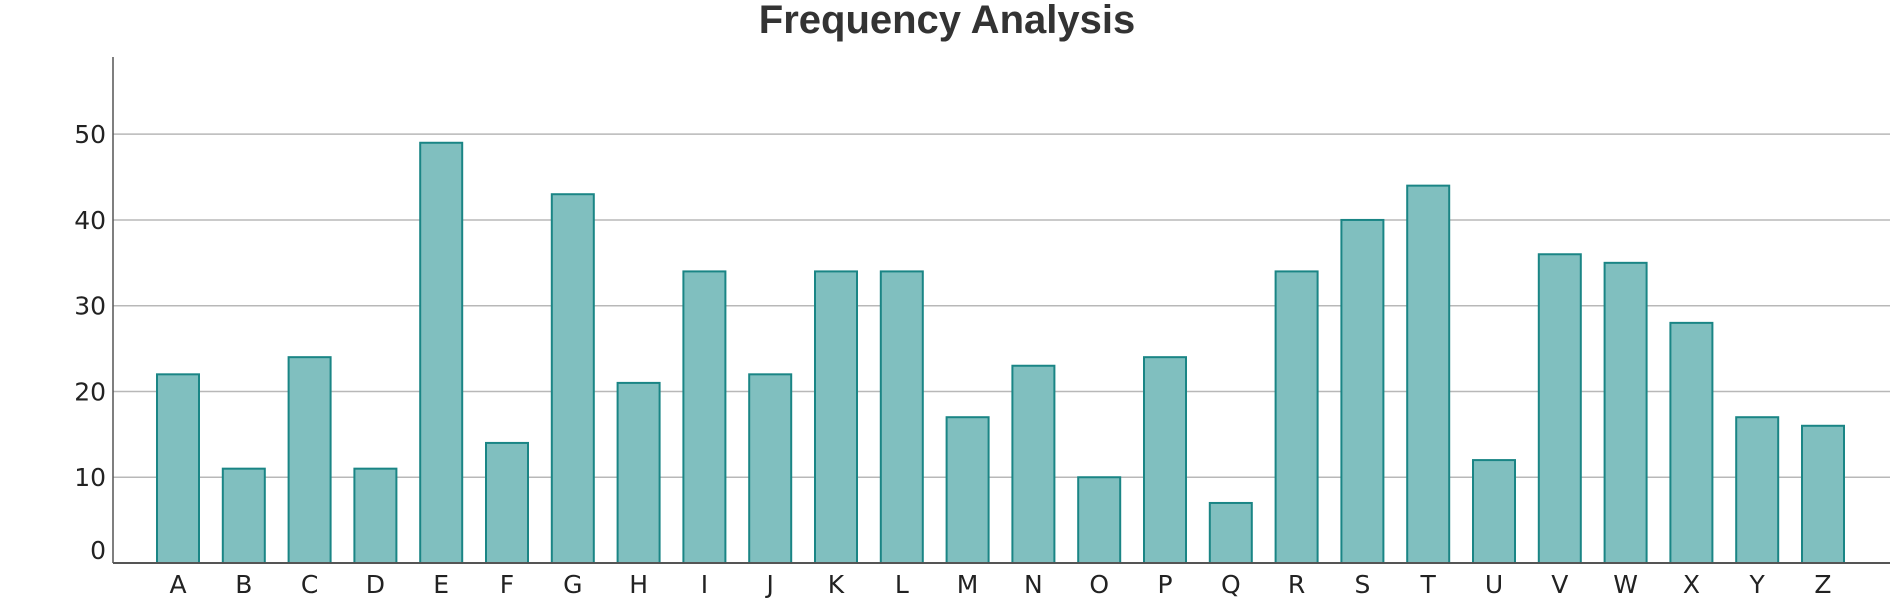 Image resolution: width=1894 pixels, height=600 pixels. What do you see at coordinates (572, 378) in the screenshot?
I see `bar-G` at bounding box center [572, 378].